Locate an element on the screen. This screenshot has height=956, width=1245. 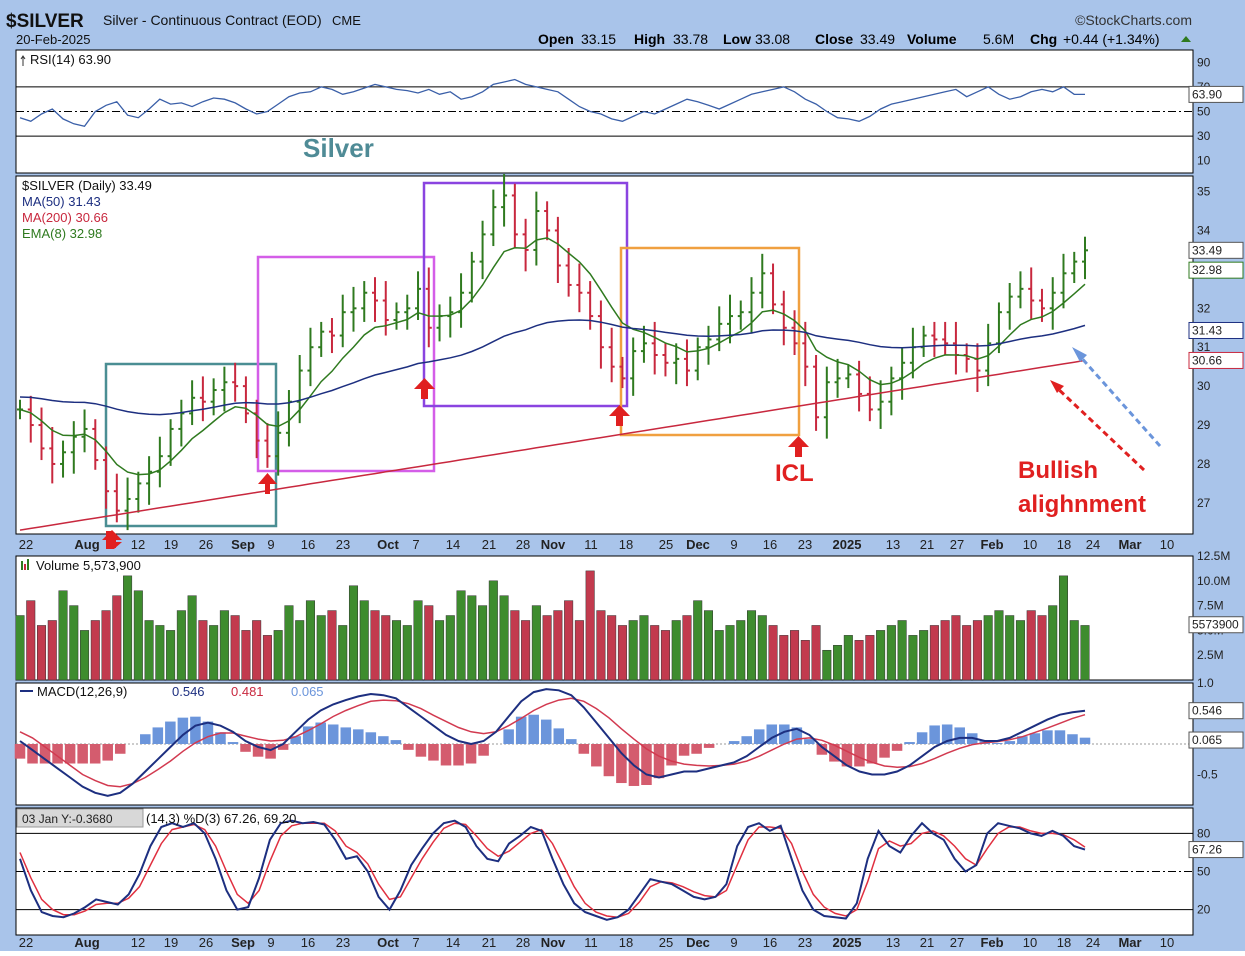
red-dashed-arrow is located at coordinates (1099, 428).